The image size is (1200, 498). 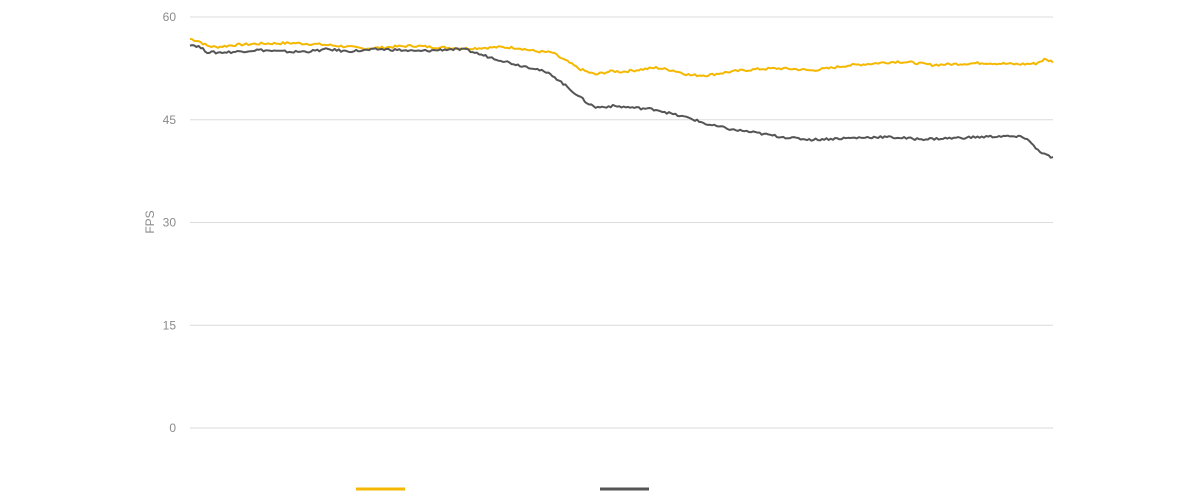 I want to click on y-tick-label: 60, so click(x=170, y=17).